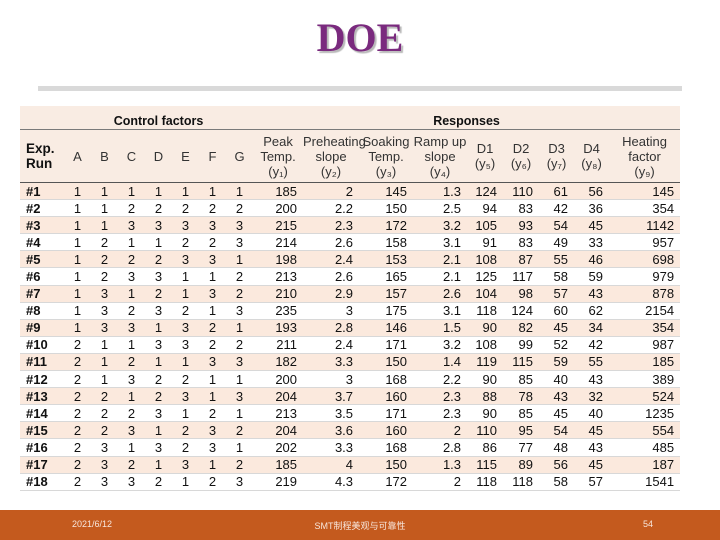 Image resolution: width=720 pixels, height=540 pixels. What do you see at coordinates (521, 163) in the screenshot?
I see `column-header-line: (y₆)` at bounding box center [521, 163].